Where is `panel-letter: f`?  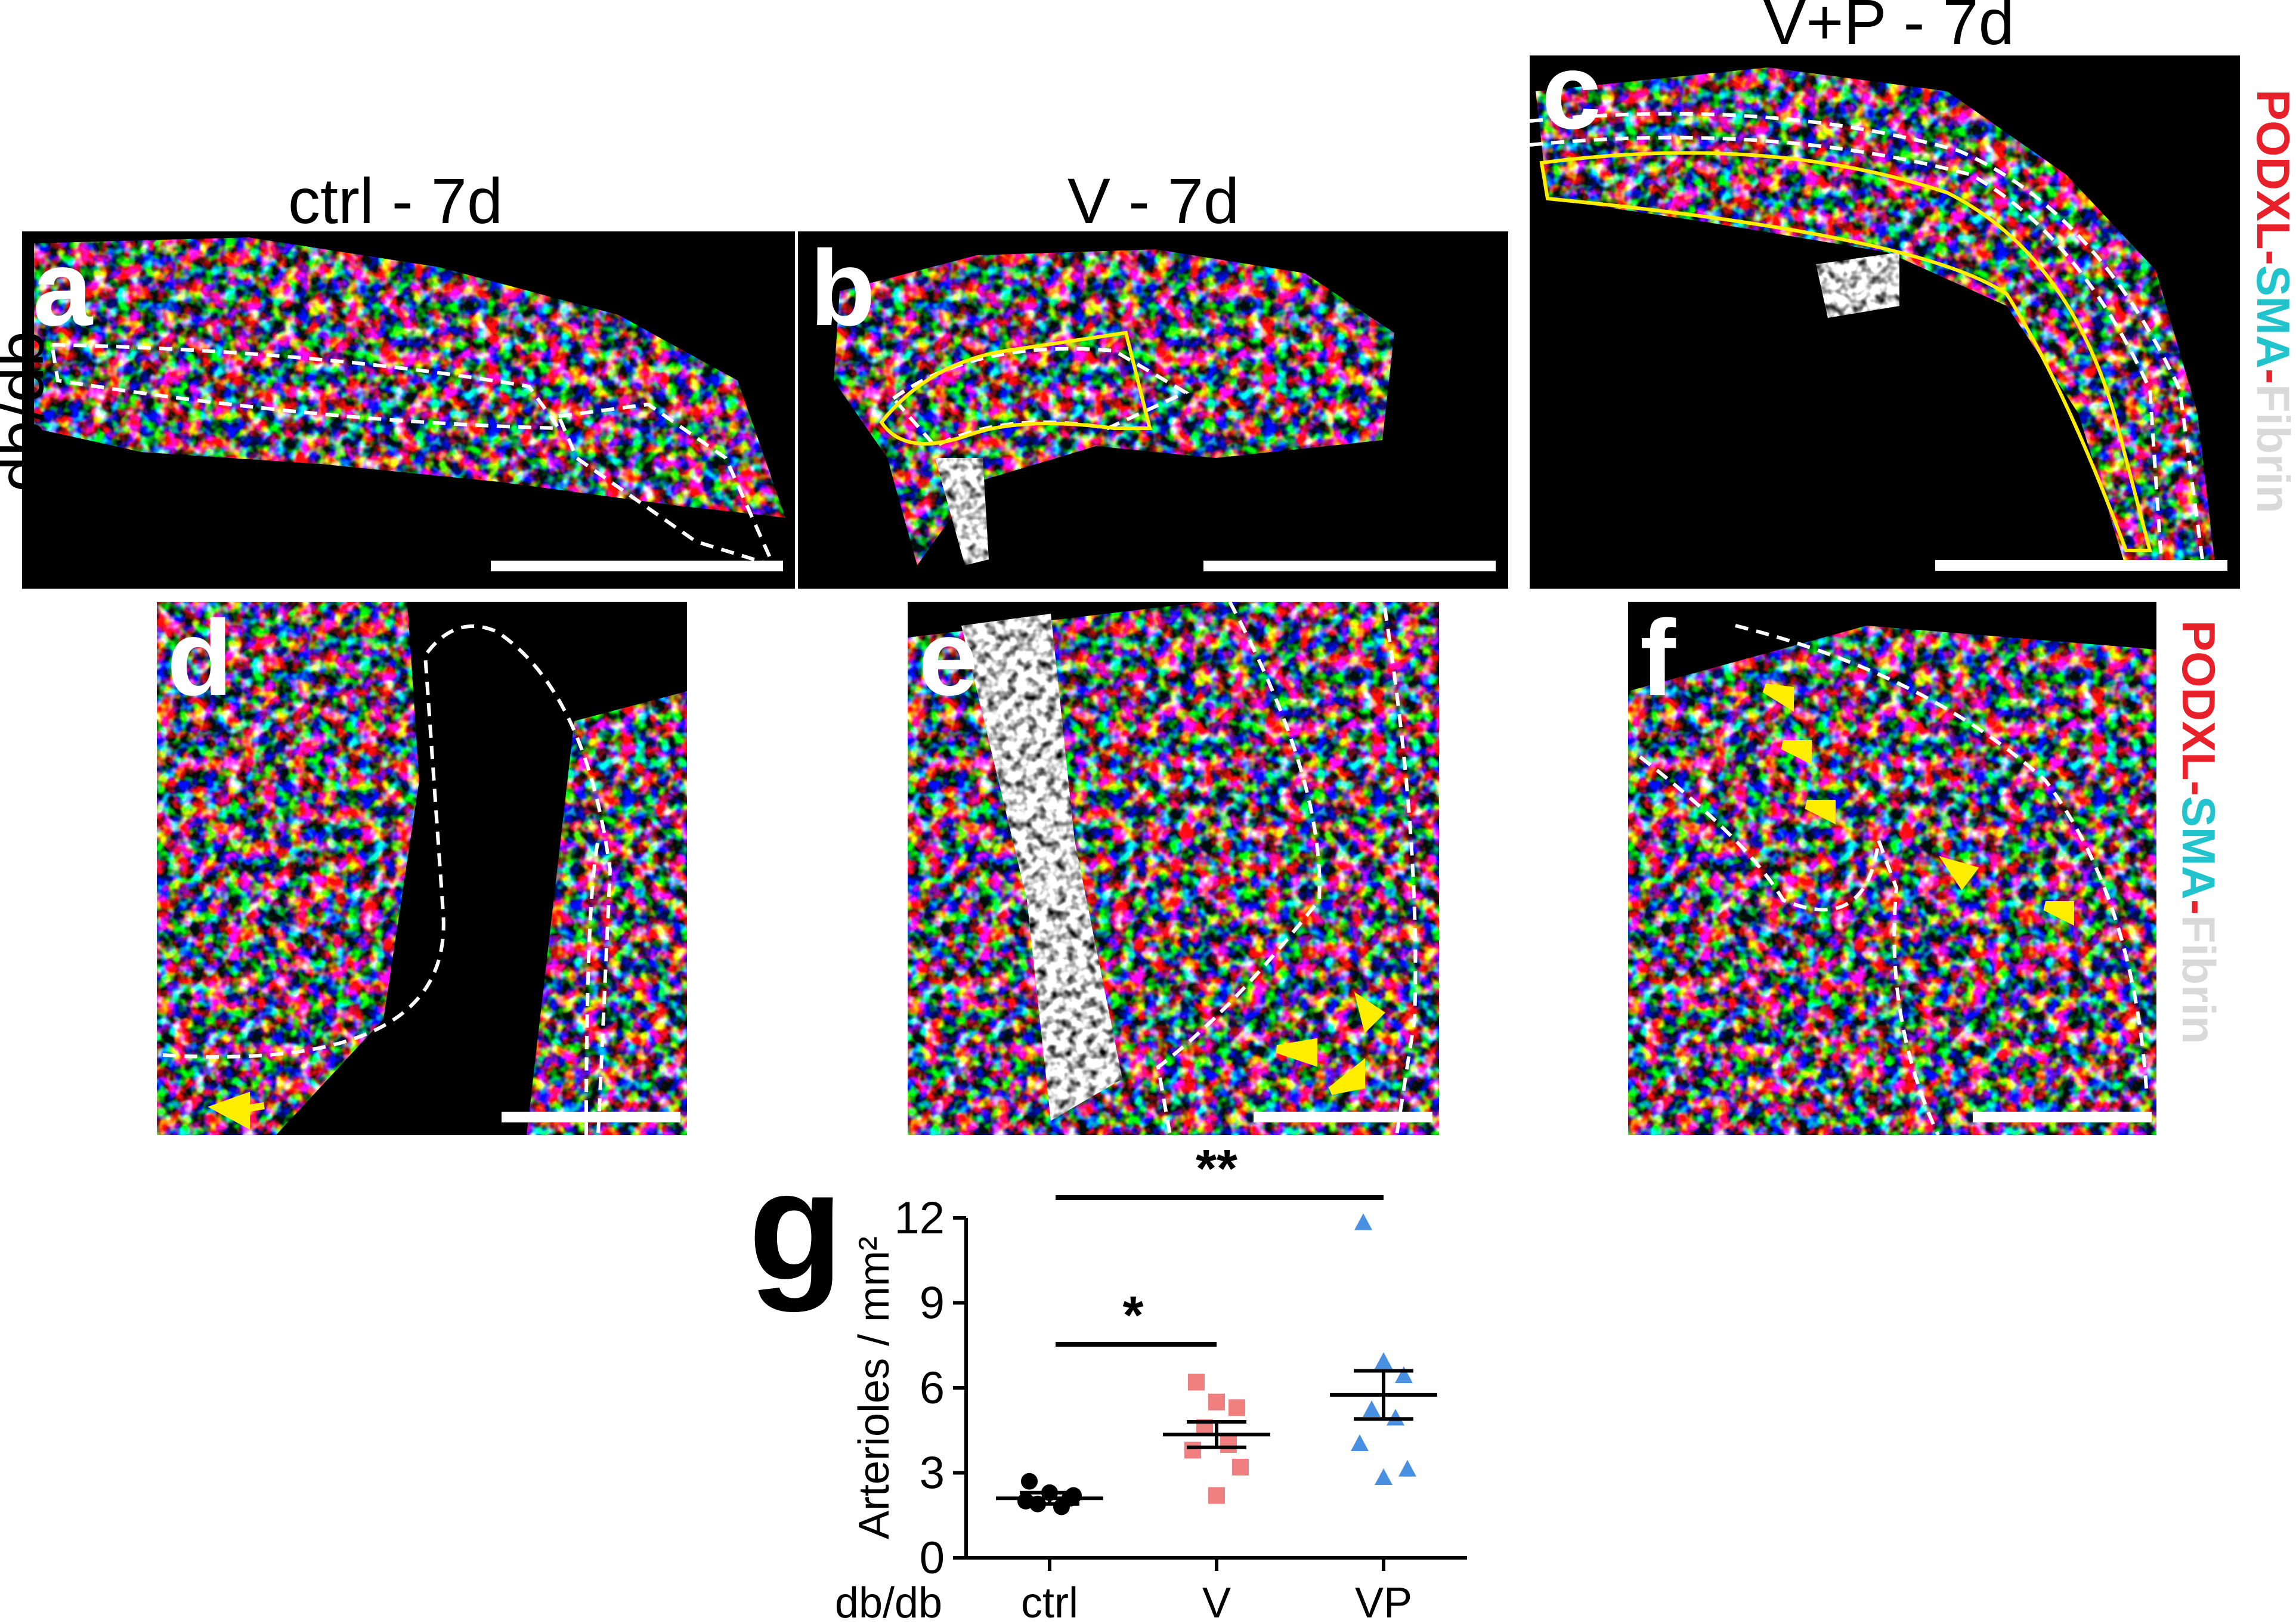 panel-letter: f is located at coordinates (1658, 658).